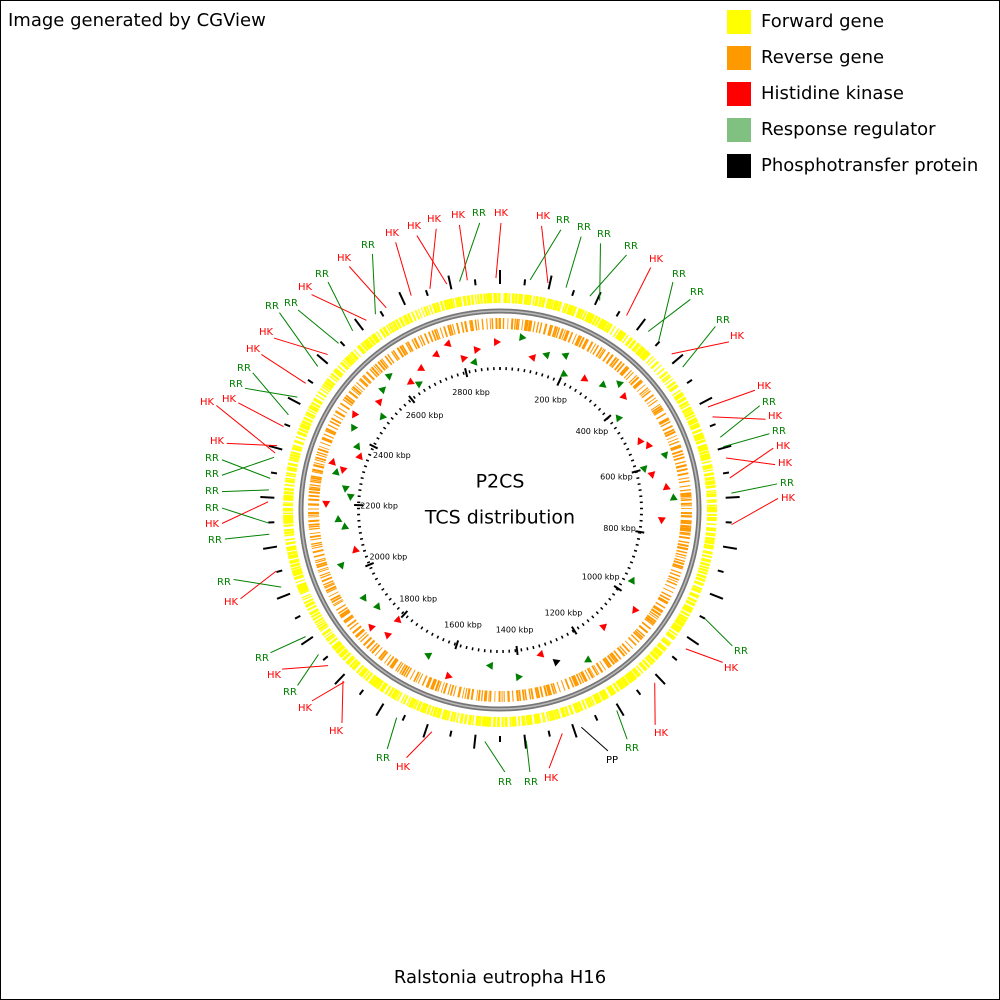  Describe the element at coordinates (418, 599) in the screenshot. I see `tick-label: 1800 kbp` at that location.